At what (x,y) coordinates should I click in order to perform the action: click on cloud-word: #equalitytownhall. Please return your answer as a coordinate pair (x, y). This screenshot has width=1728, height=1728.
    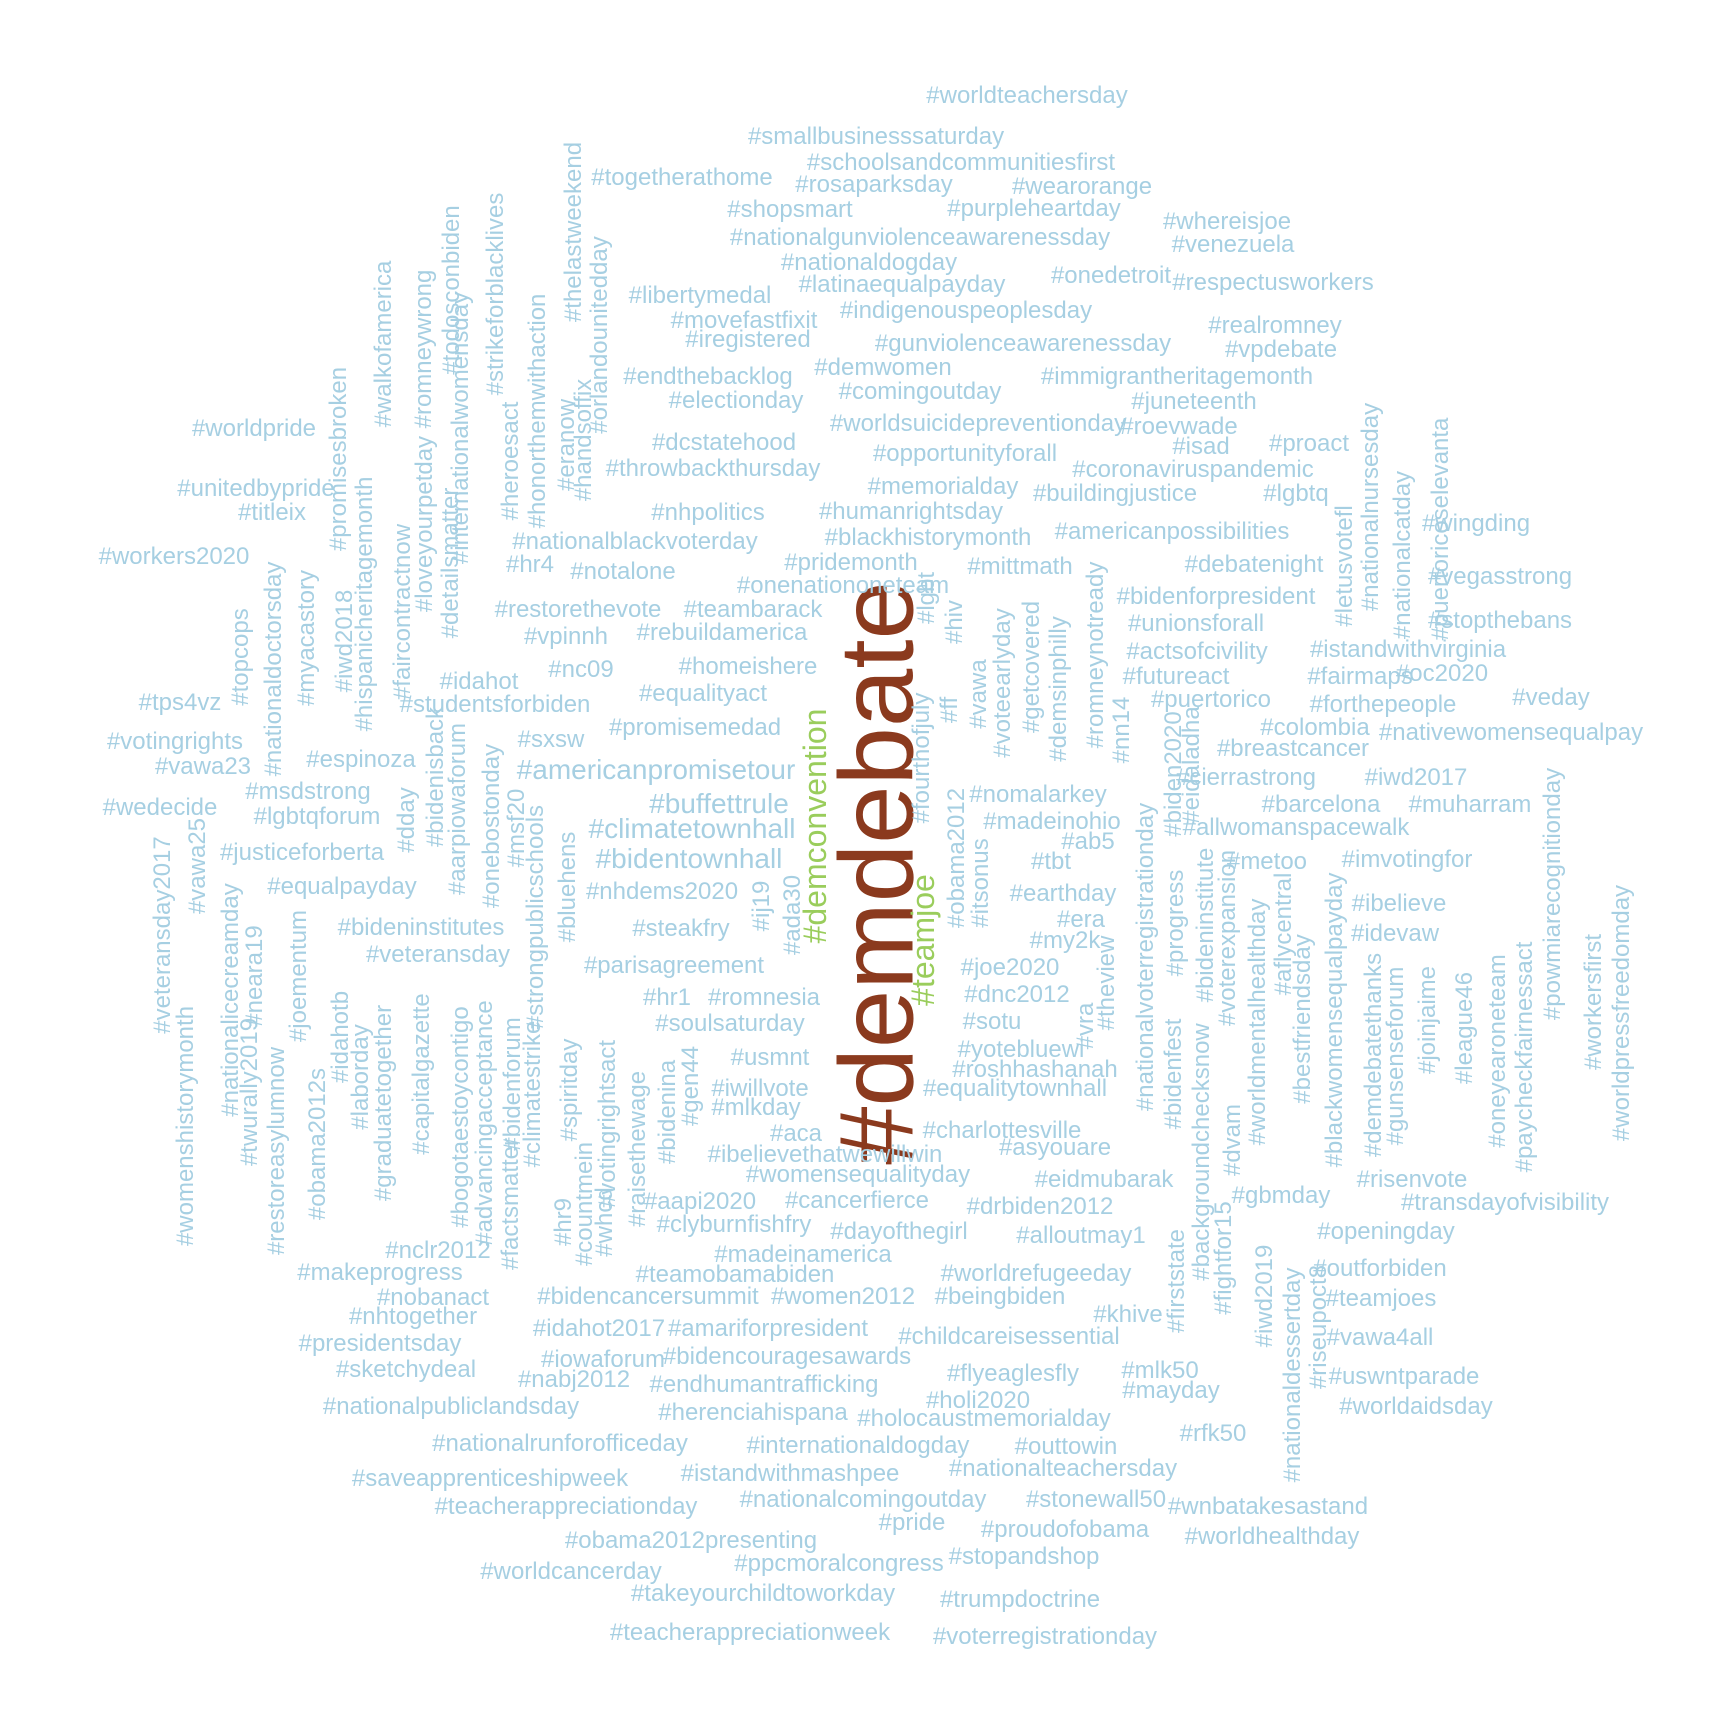
    Looking at the image, I should click on (1015, 1088).